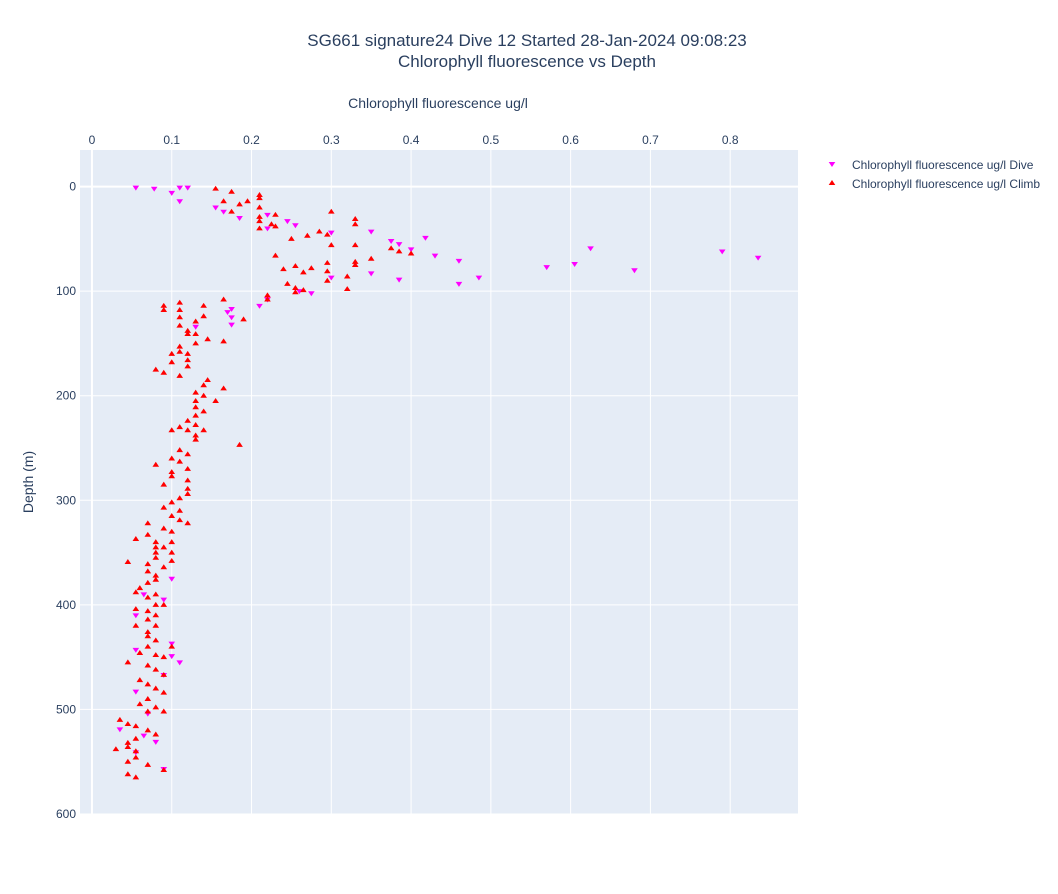 The image size is (1058, 894). What do you see at coordinates (931, 165) in the screenshot?
I see `legend-item-dive: Chlorophyll fluorescence ug/l Dive` at bounding box center [931, 165].